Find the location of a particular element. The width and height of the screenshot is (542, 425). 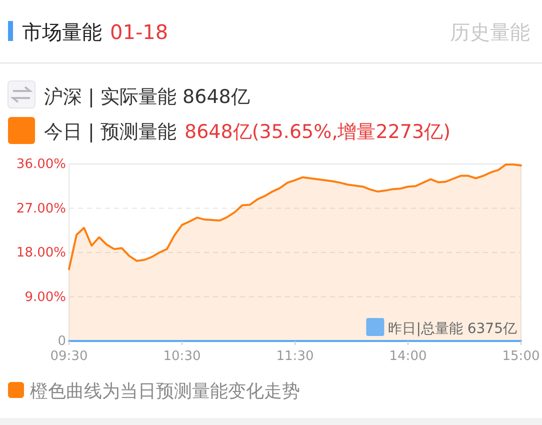

legend-label: 昨日|总量能 6375亿 is located at coordinates (452, 329).